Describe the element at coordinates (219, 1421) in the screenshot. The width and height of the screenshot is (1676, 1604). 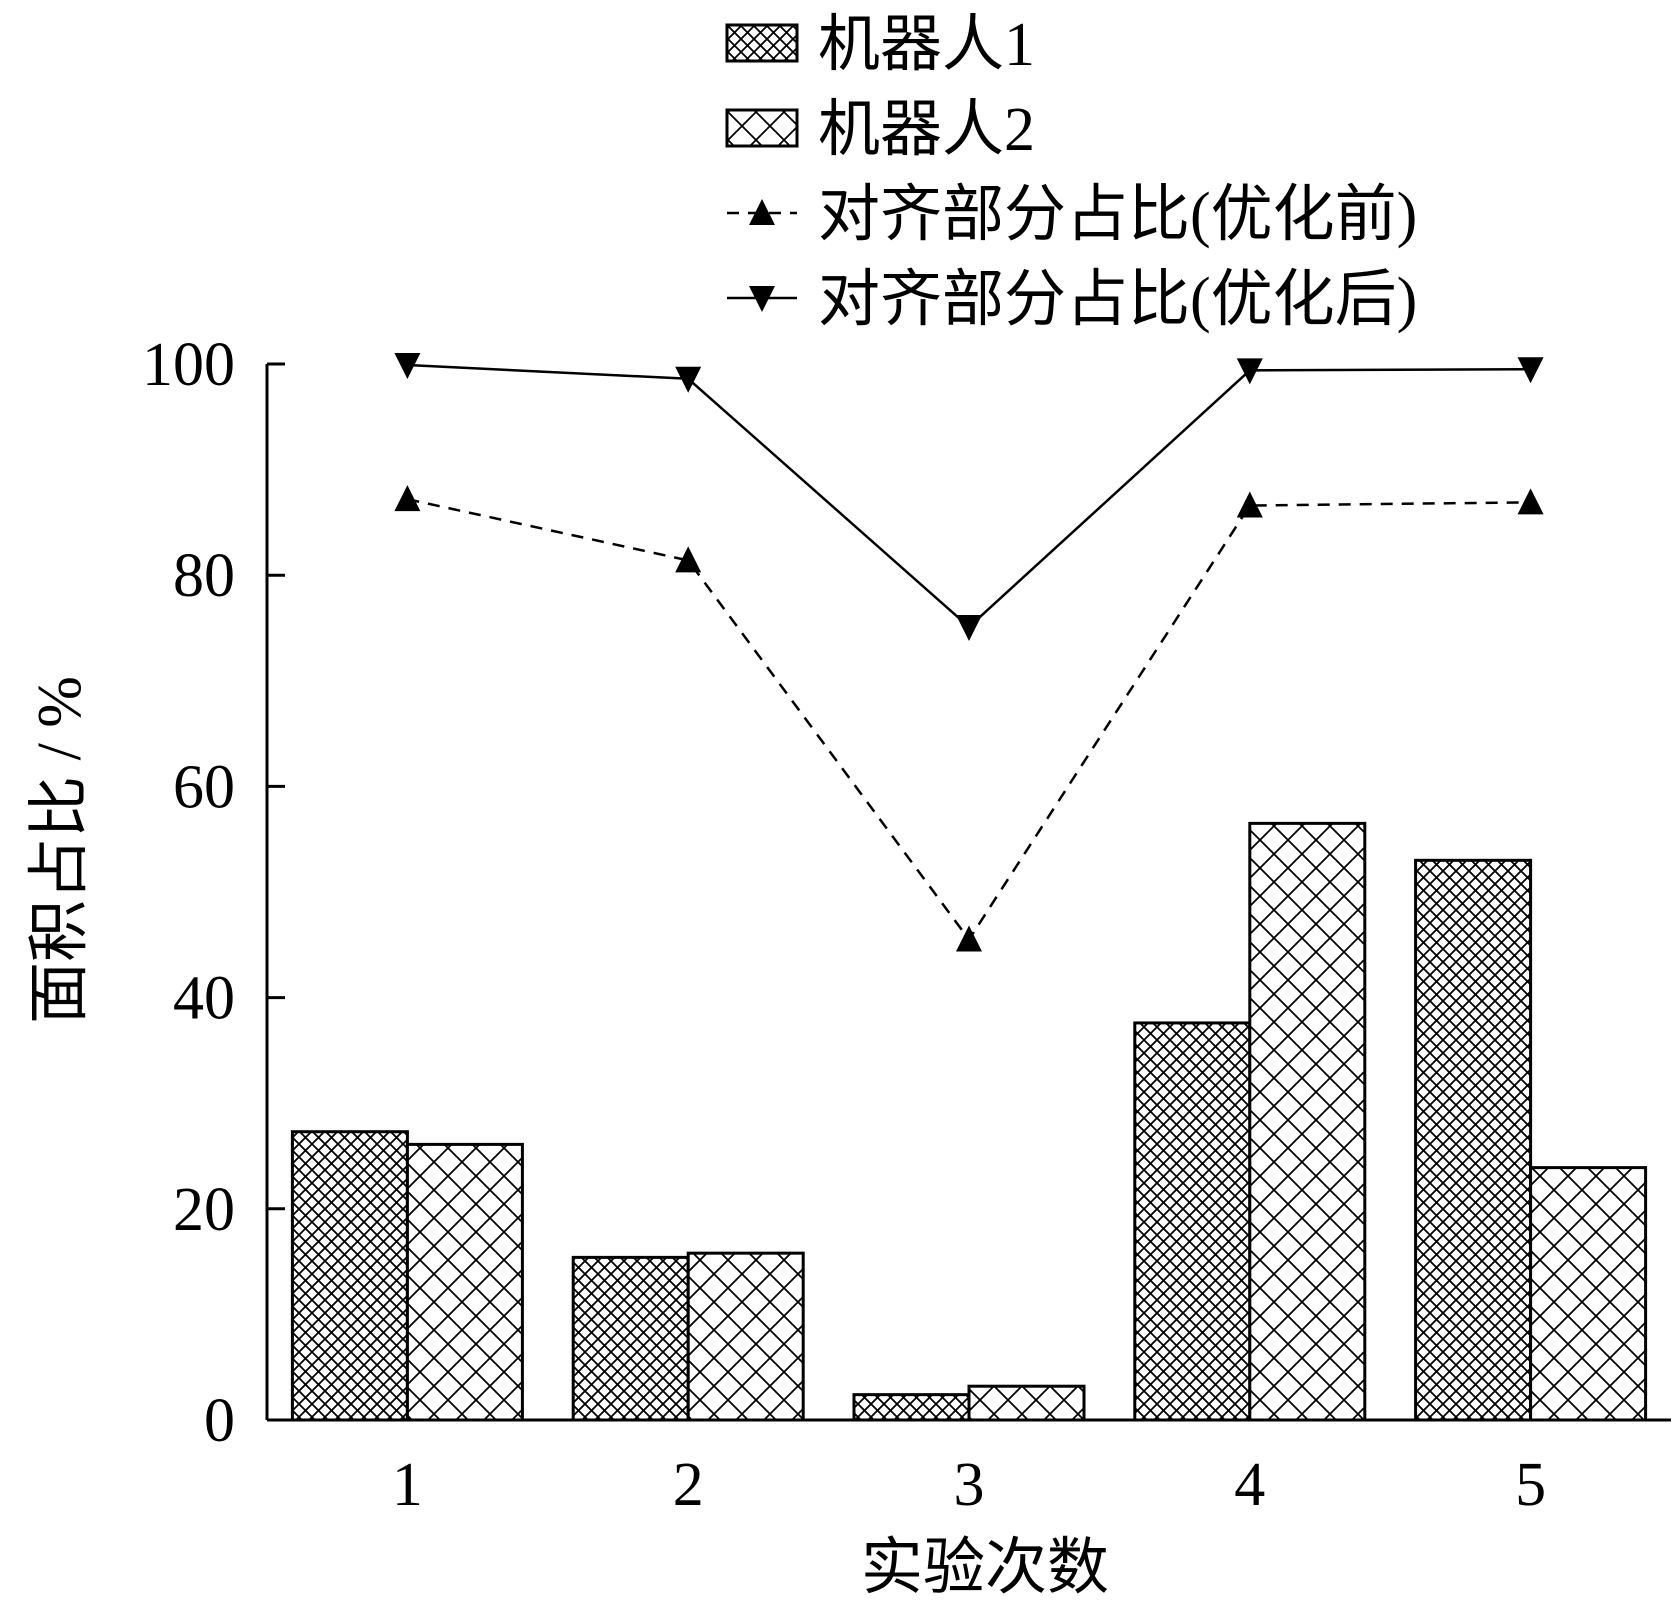
I see `y-tick-label: 0` at that location.